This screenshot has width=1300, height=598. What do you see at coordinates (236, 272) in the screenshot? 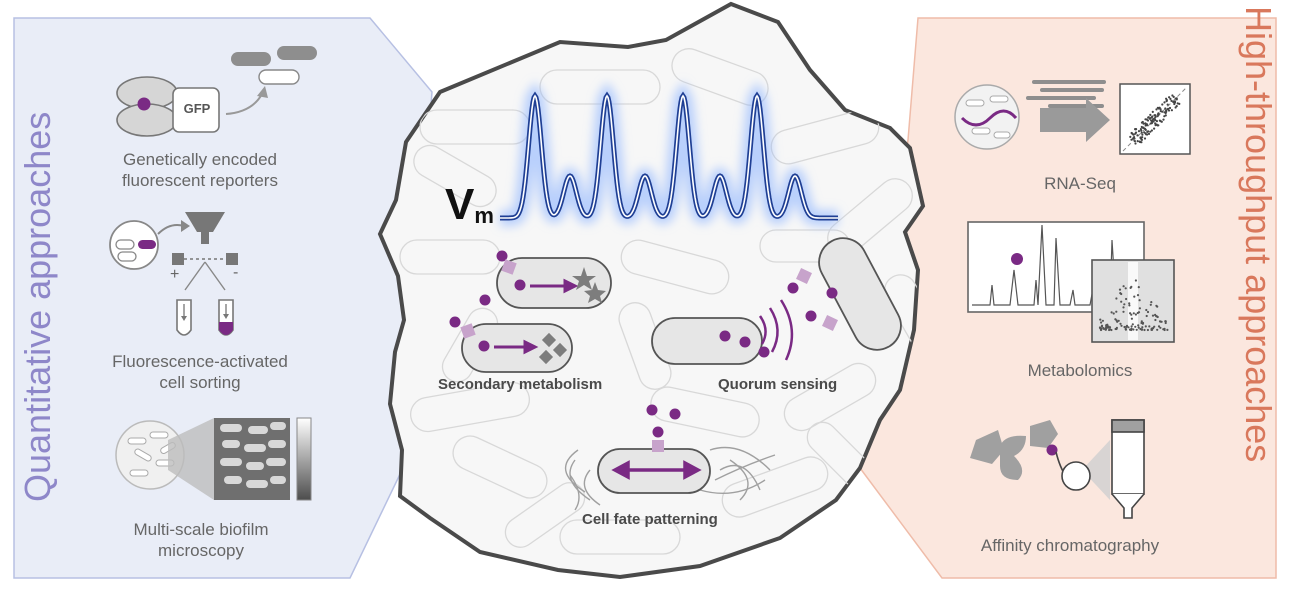
I see `facs-minus-sign: -` at bounding box center [236, 272].